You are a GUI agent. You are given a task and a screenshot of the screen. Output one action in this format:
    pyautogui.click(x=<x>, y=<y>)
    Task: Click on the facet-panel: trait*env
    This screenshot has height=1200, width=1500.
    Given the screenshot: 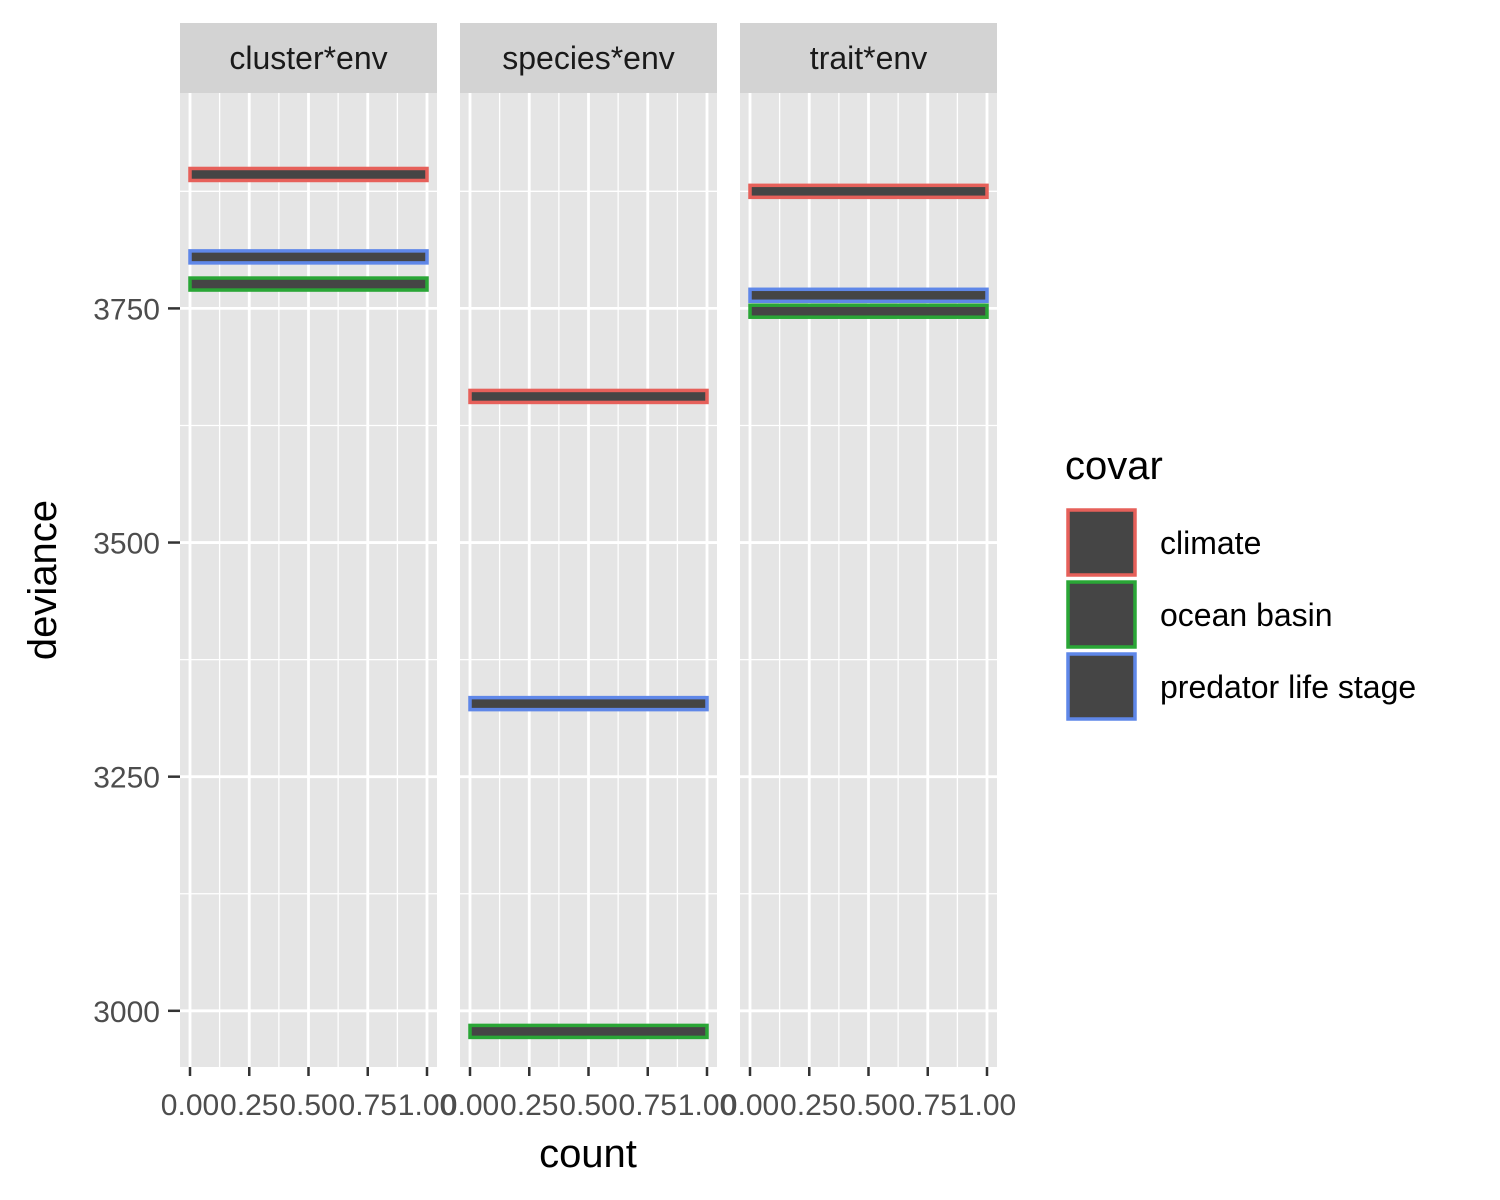 What is the action you would take?
    pyautogui.click(x=868, y=545)
    